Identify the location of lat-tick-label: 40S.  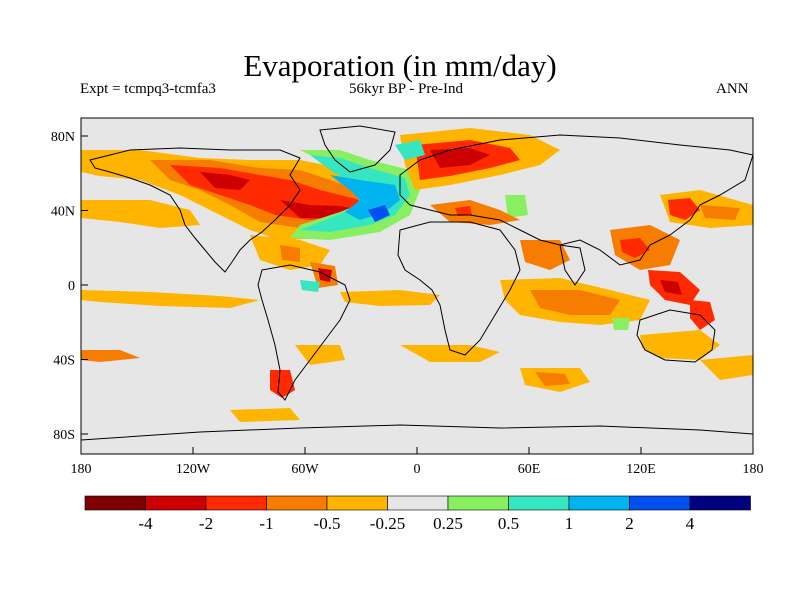
(64, 361).